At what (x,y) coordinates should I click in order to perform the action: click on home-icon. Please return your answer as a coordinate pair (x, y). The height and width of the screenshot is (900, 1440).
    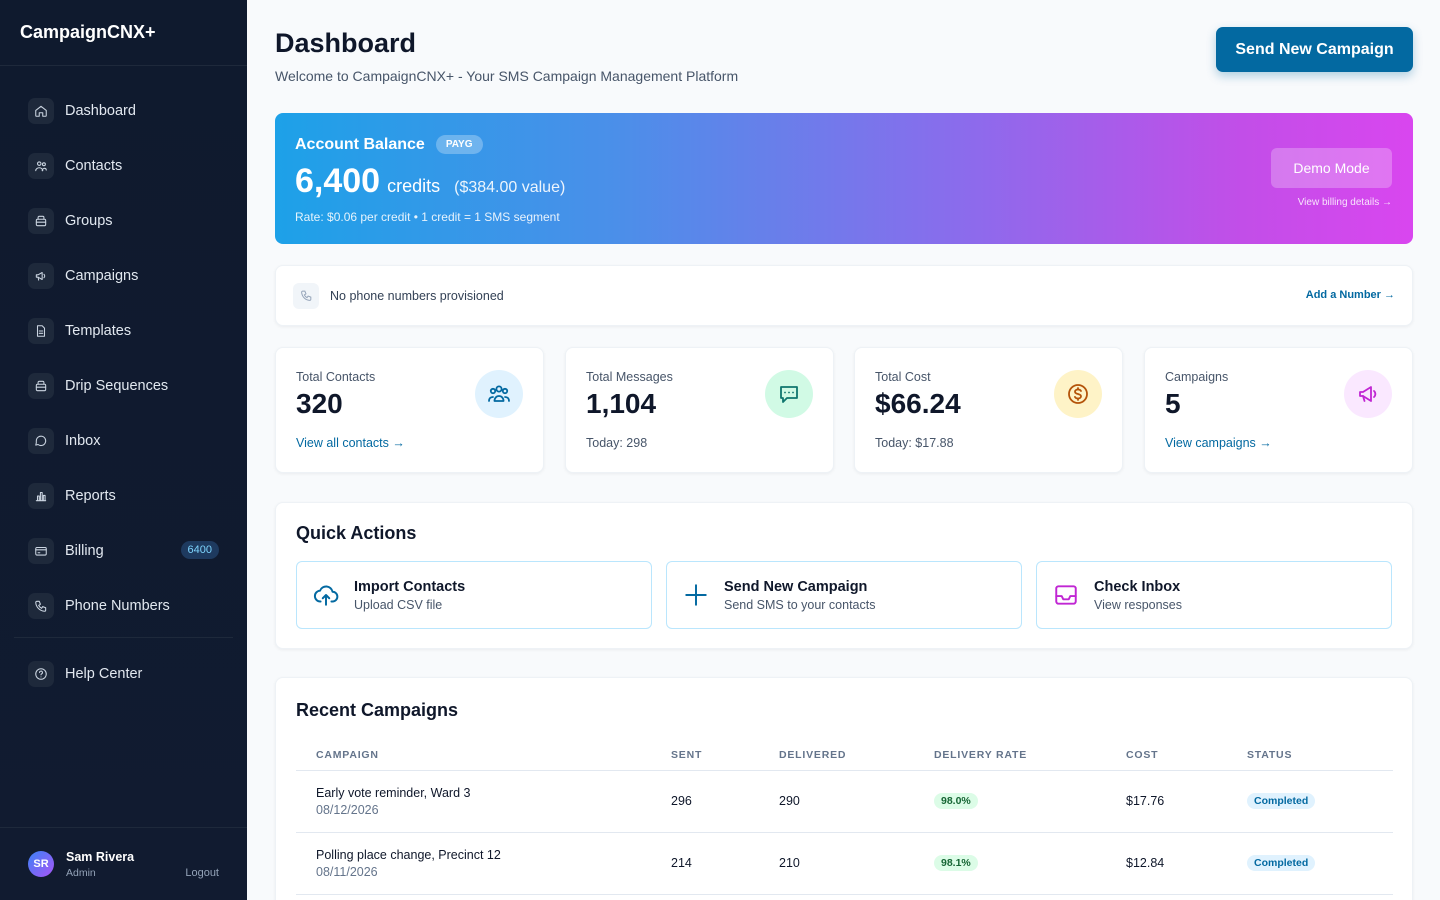
    Looking at the image, I should click on (41, 110).